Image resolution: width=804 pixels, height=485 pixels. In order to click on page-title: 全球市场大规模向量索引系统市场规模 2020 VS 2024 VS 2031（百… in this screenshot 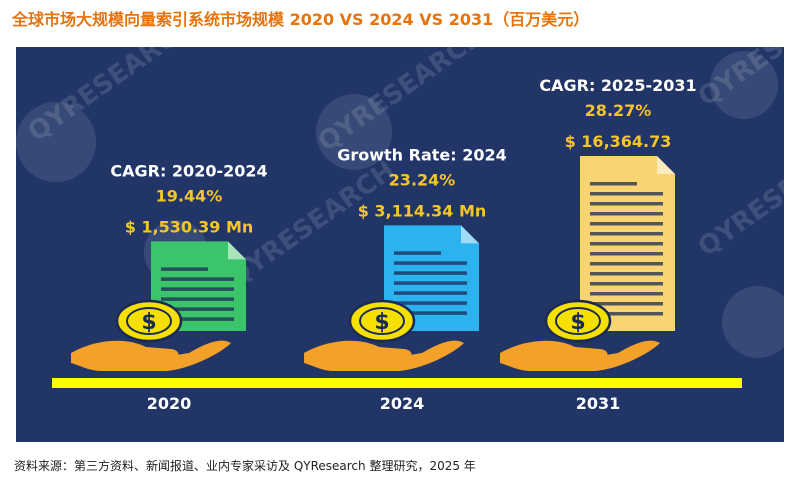, I will do `click(301, 19)`.